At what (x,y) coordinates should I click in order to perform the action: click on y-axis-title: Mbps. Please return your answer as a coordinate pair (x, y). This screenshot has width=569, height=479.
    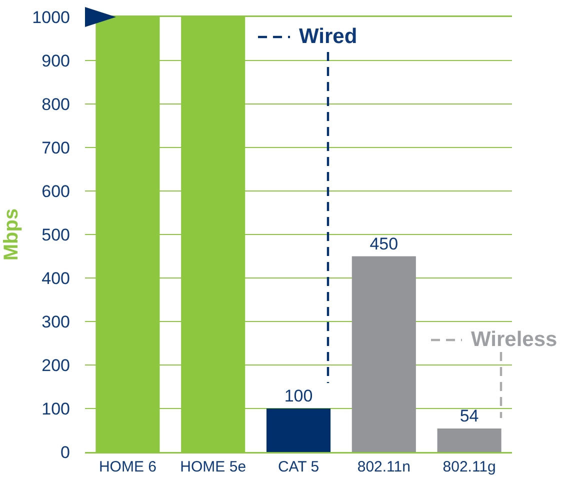
    Looking at the image, I should click on (11, 234).